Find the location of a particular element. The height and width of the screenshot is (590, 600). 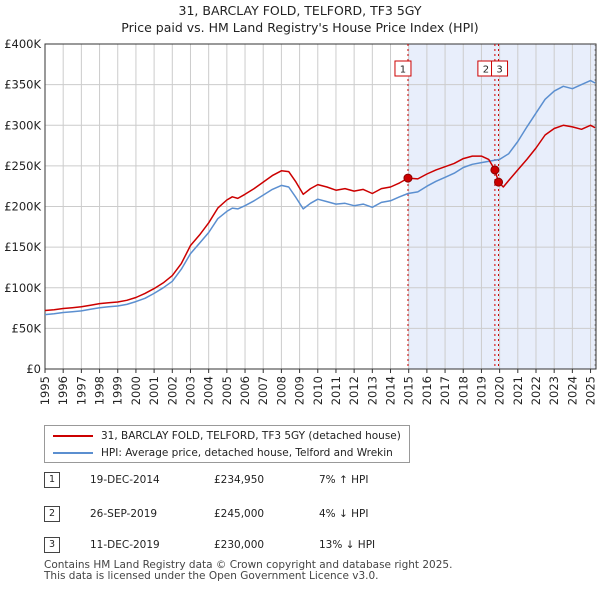

sale-label-text: 2 is located at coordinates (486, 70).